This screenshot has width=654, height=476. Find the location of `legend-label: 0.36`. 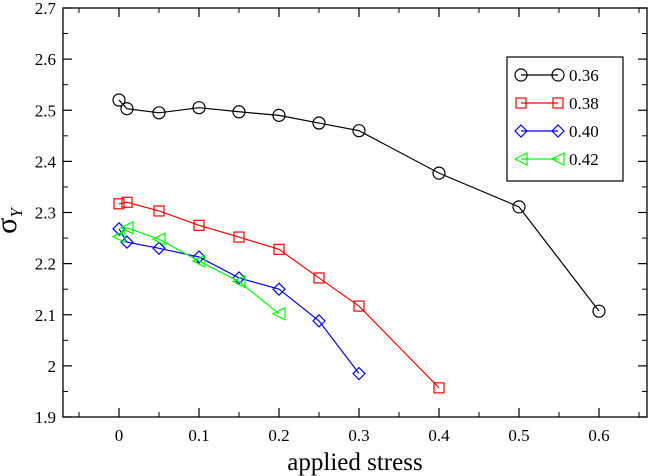

legend-label: 0.36 is located at coordinates (584, 75).